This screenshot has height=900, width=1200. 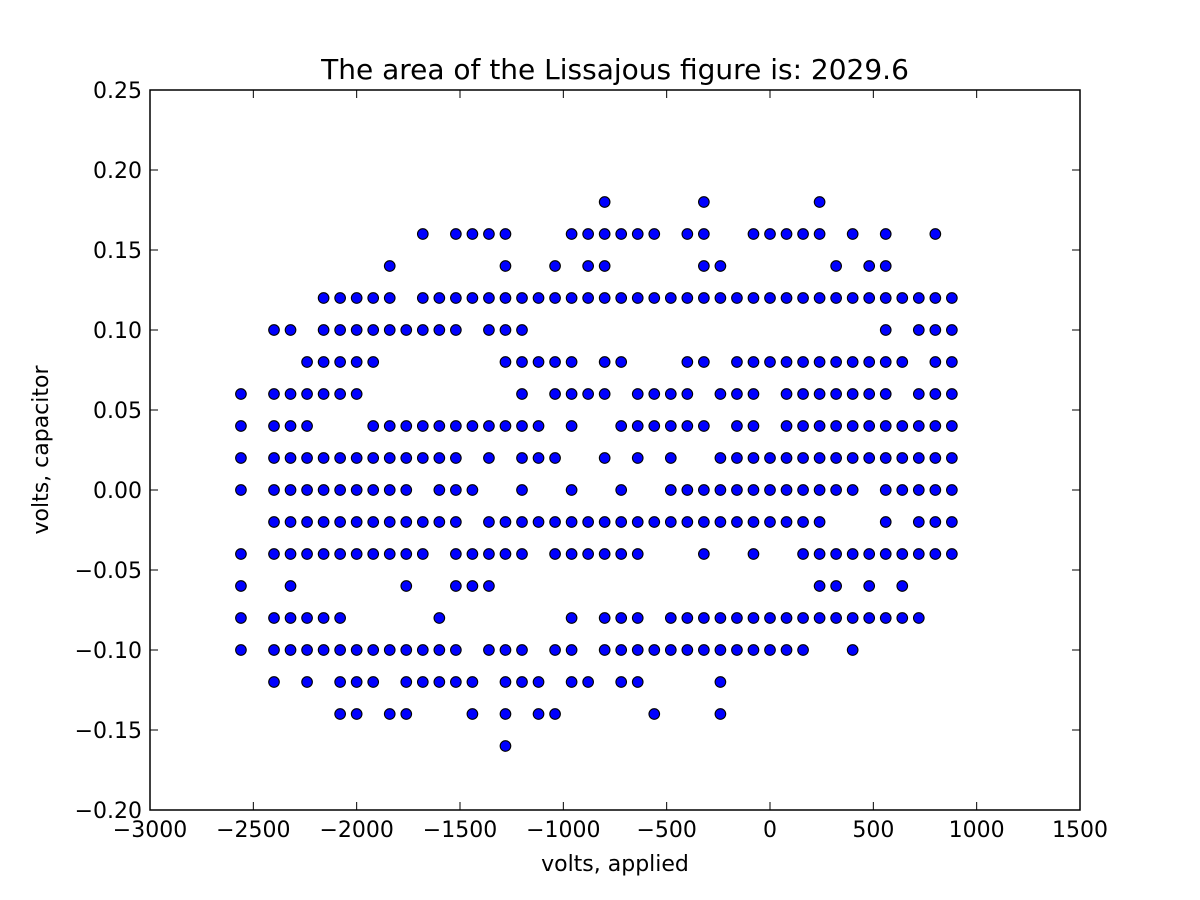 What do you see at coordinates (108, 811) in the screenshot?
I see `y-tick-label: −0.20` at bounding box center [108, 811].